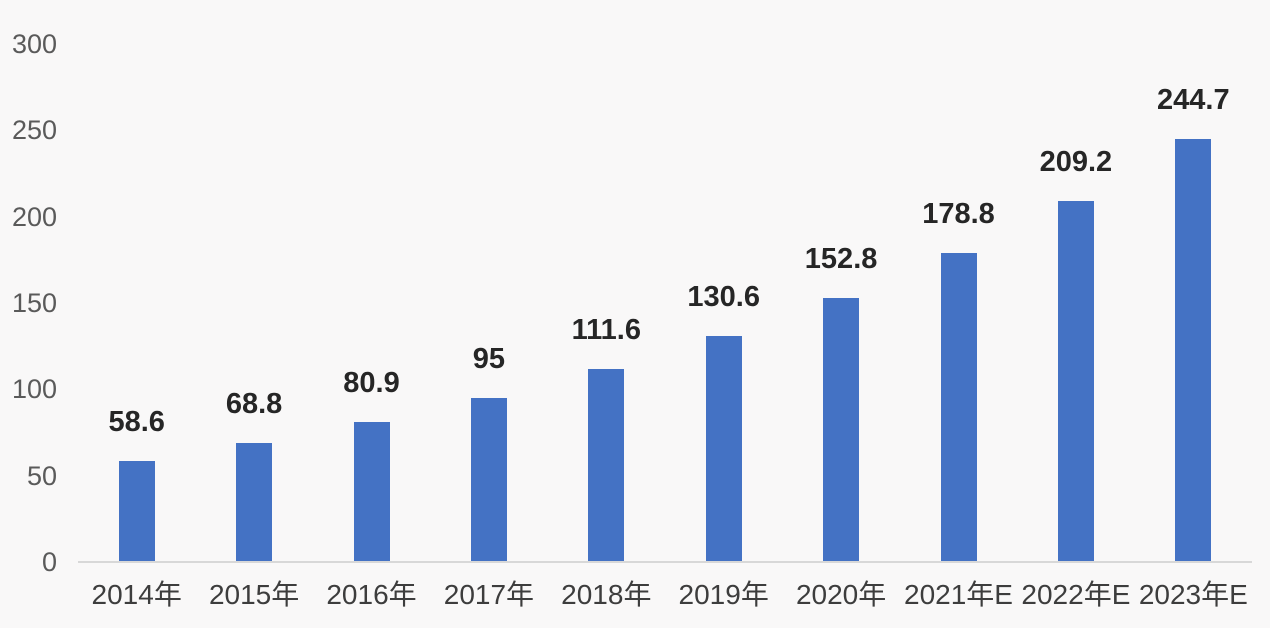 The width and height of the screenshot is (1270, 628). What do you see at coordinates (841, 594) in the screenshot?
I see `x-tick-label: 2020年` at bounding box center [841, 594].